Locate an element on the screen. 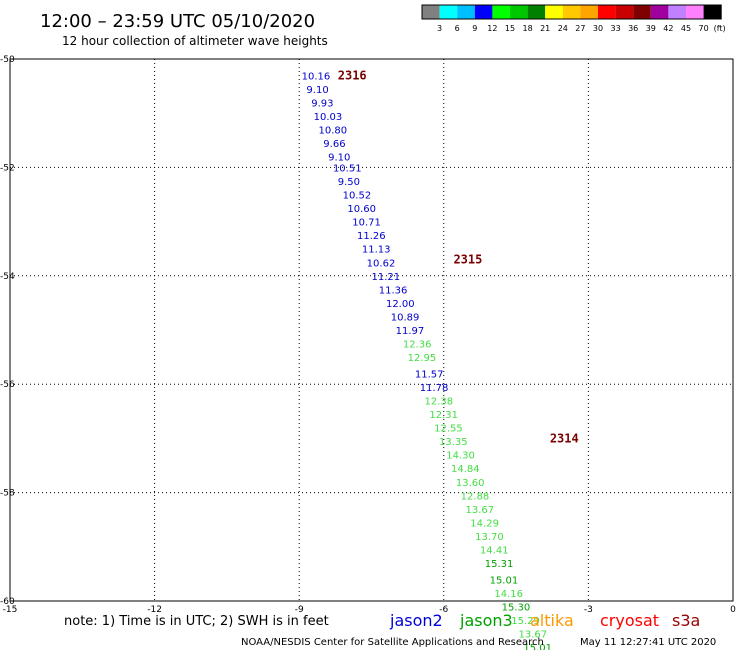  swh-label: 11.21 is located at coordinates (386, 277).